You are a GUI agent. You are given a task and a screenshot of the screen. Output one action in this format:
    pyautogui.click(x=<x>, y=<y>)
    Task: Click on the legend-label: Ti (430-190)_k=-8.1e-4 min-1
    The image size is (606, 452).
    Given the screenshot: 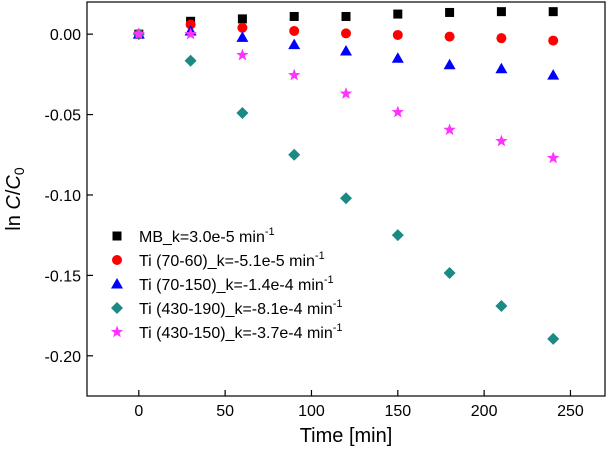 What is the action you would take?
    pyautogui.click(x=241, y=308)
    